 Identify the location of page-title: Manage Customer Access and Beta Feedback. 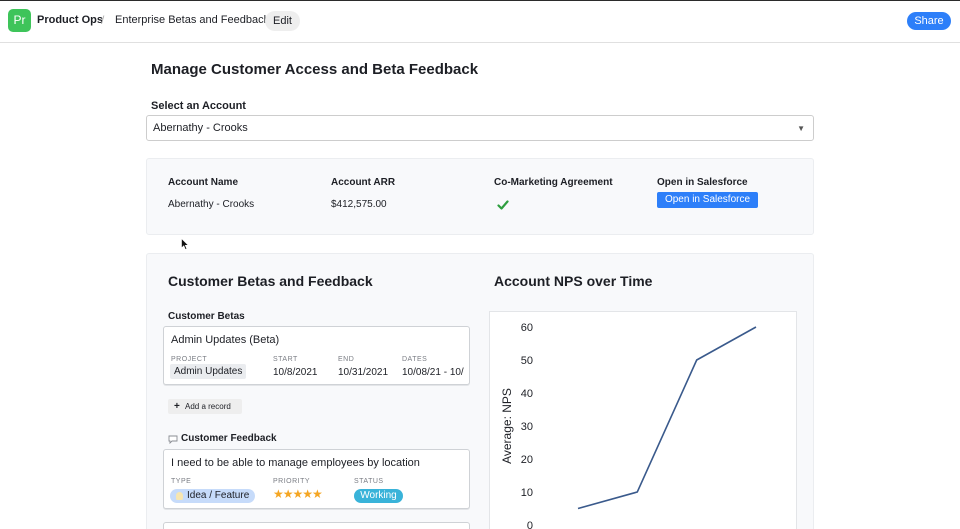
(315, 69).